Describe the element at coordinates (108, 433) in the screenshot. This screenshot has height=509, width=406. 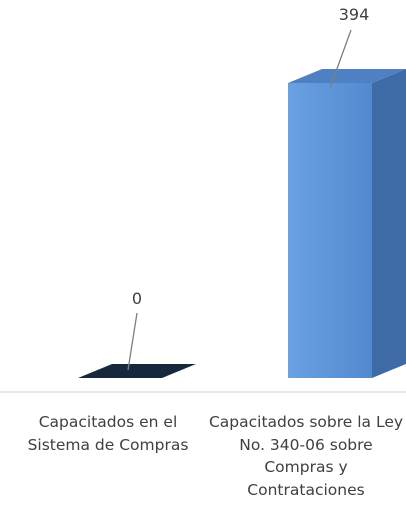
I see `category-label-sistema-de-compras: Capacitados en el Sistema de Compras` at that location.